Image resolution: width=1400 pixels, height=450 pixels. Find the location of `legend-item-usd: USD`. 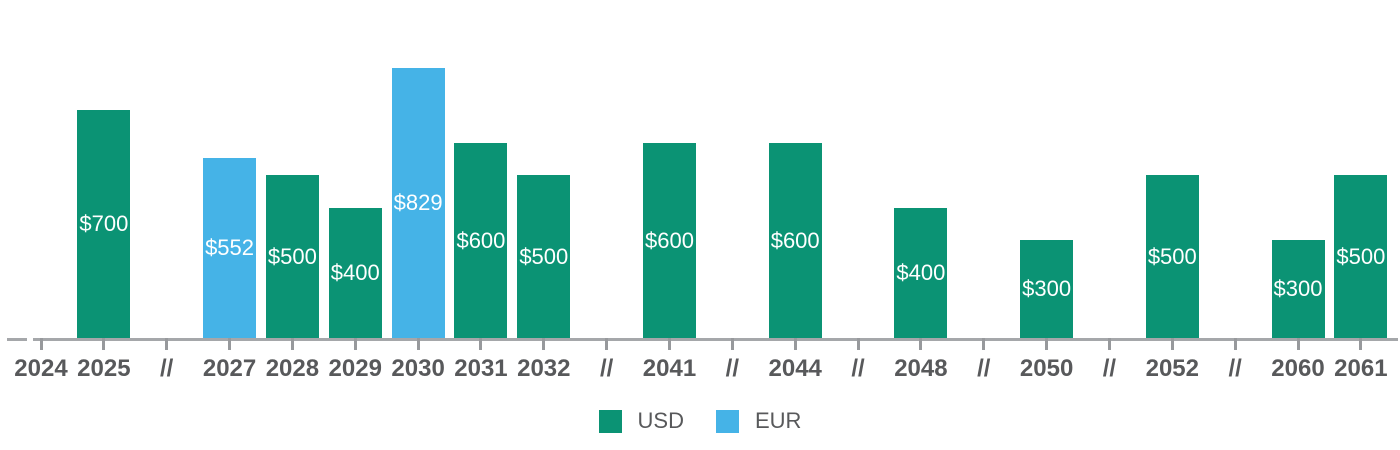

legend-item-usd: USD is located at coordinates (641, 421).